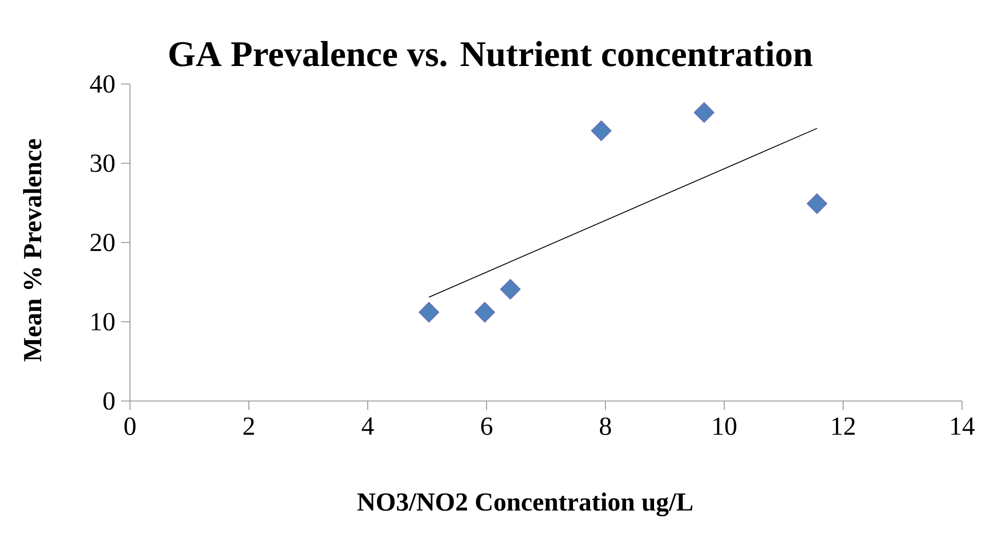 This screenshot has width=982, height=537. Describe the element at coordinates (963, 426) in the screenshot. I see `x-tick-label: 14` at that location.